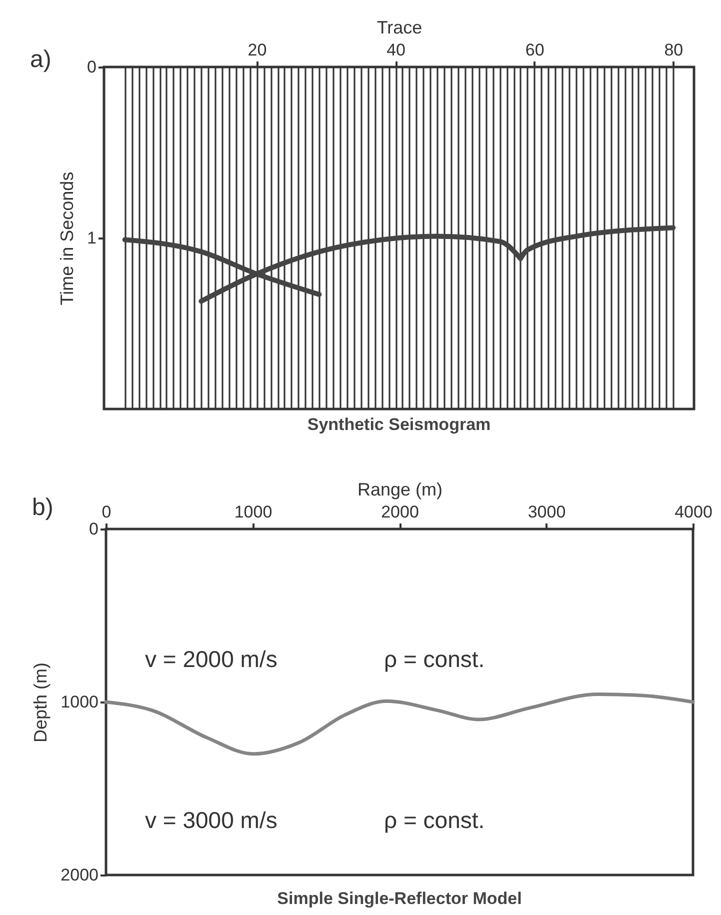 The image size is (721, 915). Describe the element at coordinates (67, 239) in the screenshot. I see `y-axis-title: Time in Seconds` at that location.